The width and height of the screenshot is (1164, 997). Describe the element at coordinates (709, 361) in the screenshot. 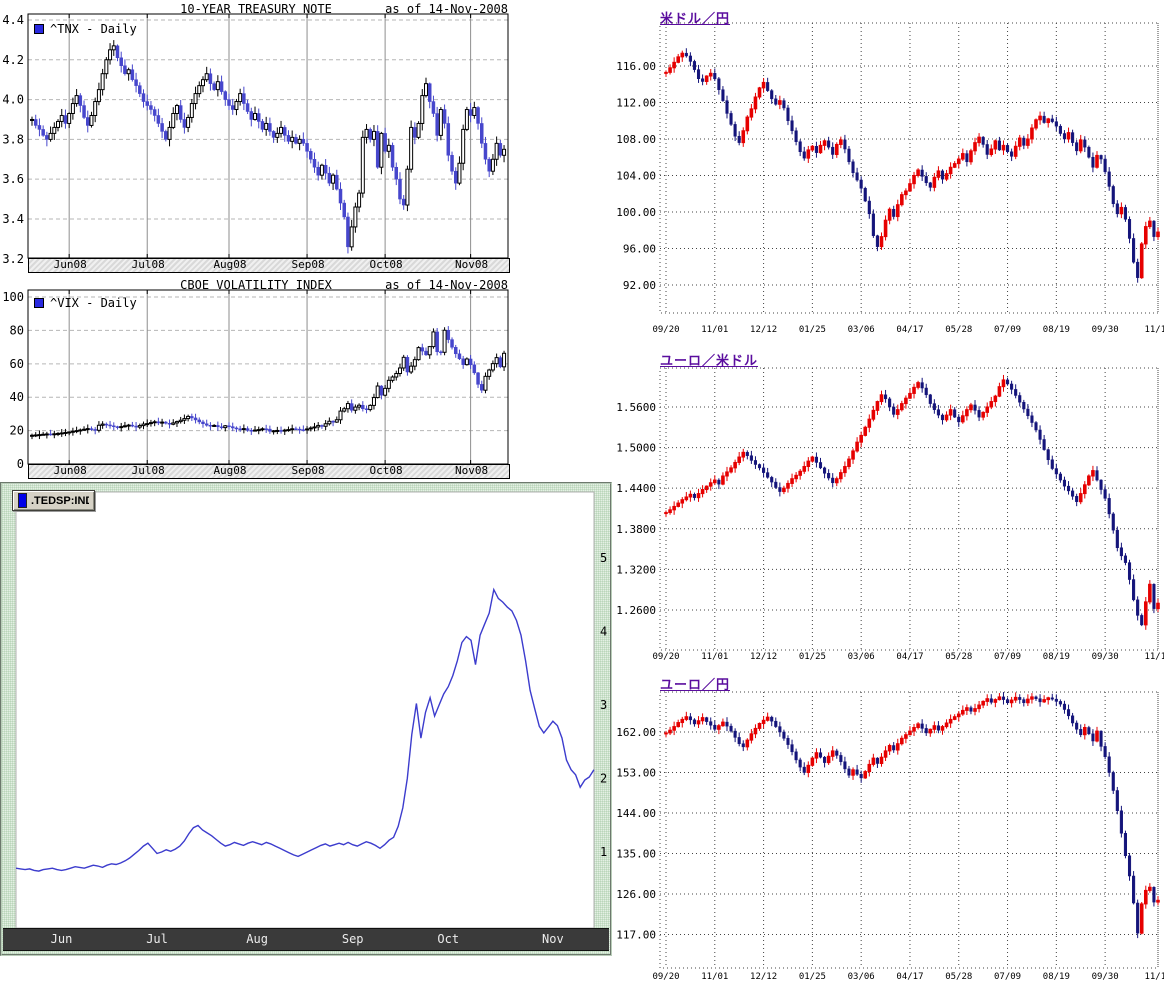

I see `eurusd-title-link: ユーロ／米ドル` at that location.